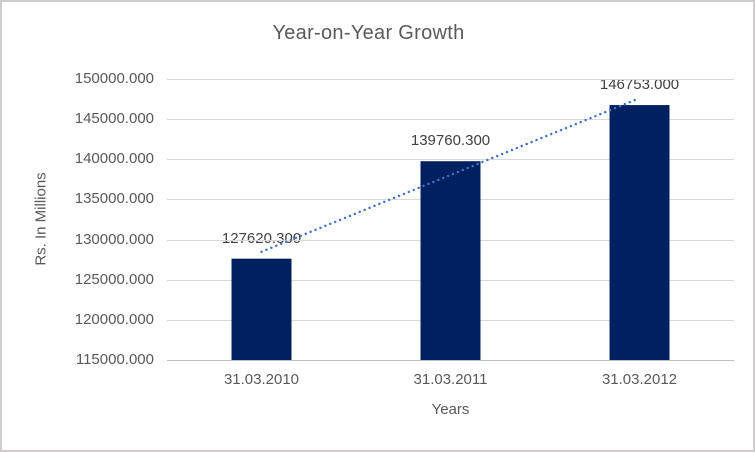 Image resolution: width=755 pixels, height=452 pixels. What do you see at coordinates (261, 379) in the screenshot?
I see `x-tick-label: 31.03.2010` at bounding box center [261, 379].